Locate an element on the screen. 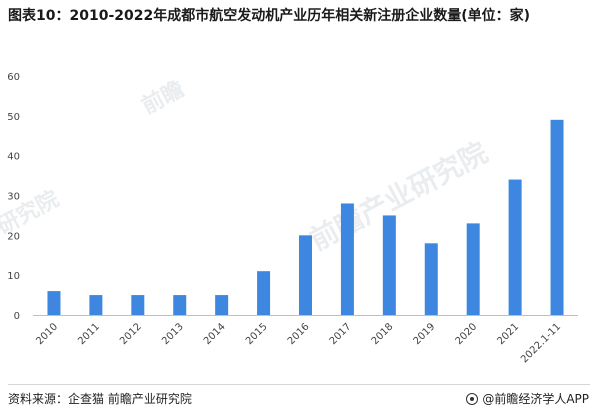  x-tick-label: 2014 is located at coordinates (215, 334).